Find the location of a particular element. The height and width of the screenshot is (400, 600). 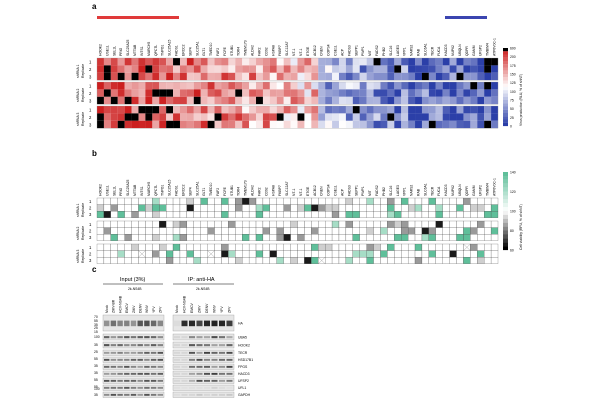

panel-a-gene-label: NT-1 is located at coordinates (301, 52).